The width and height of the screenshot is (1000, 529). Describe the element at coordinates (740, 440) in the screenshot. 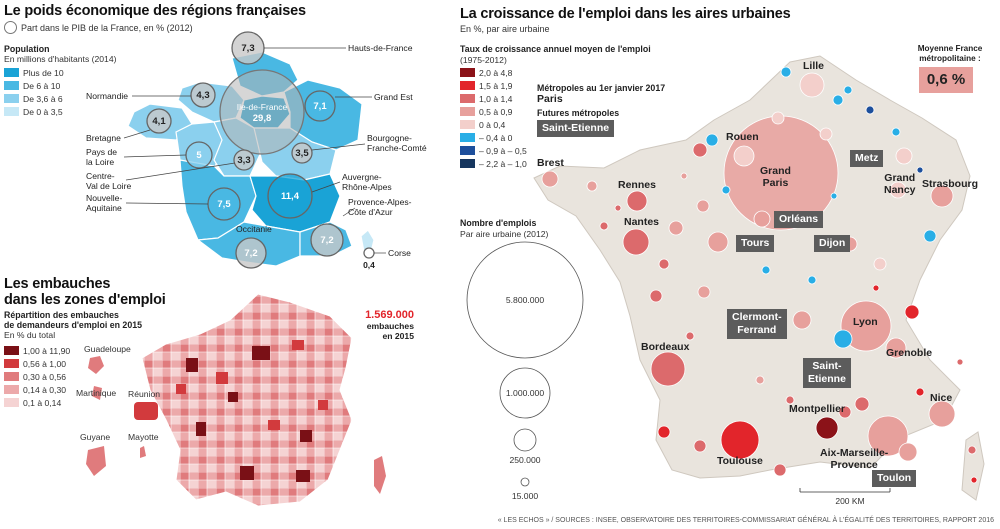

I see `city-circle-toulouse` at that location.